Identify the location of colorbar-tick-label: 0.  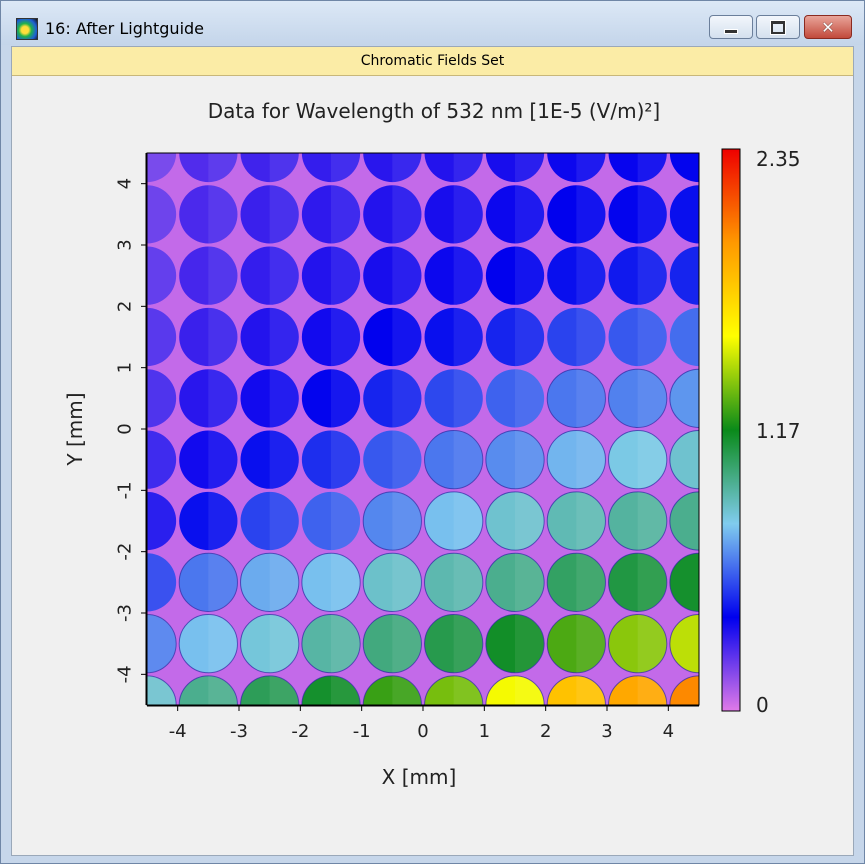
(762, 705).